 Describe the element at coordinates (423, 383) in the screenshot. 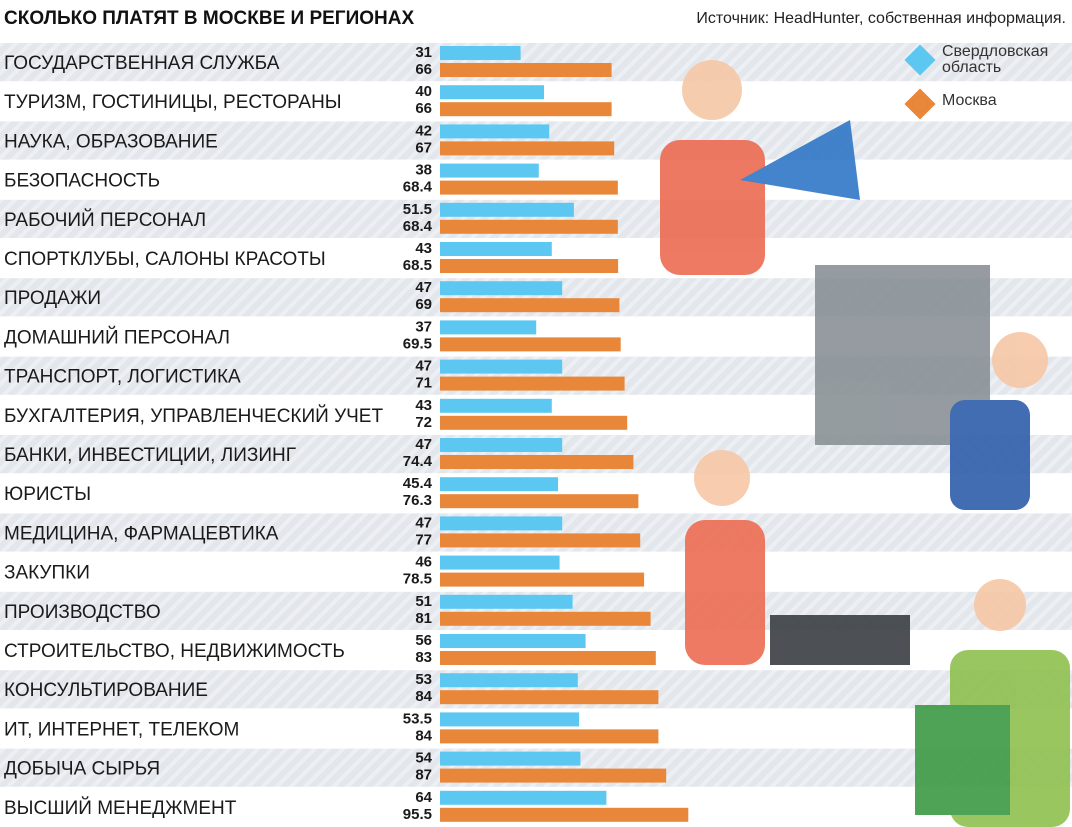

I see `value-label: 71` at that location.